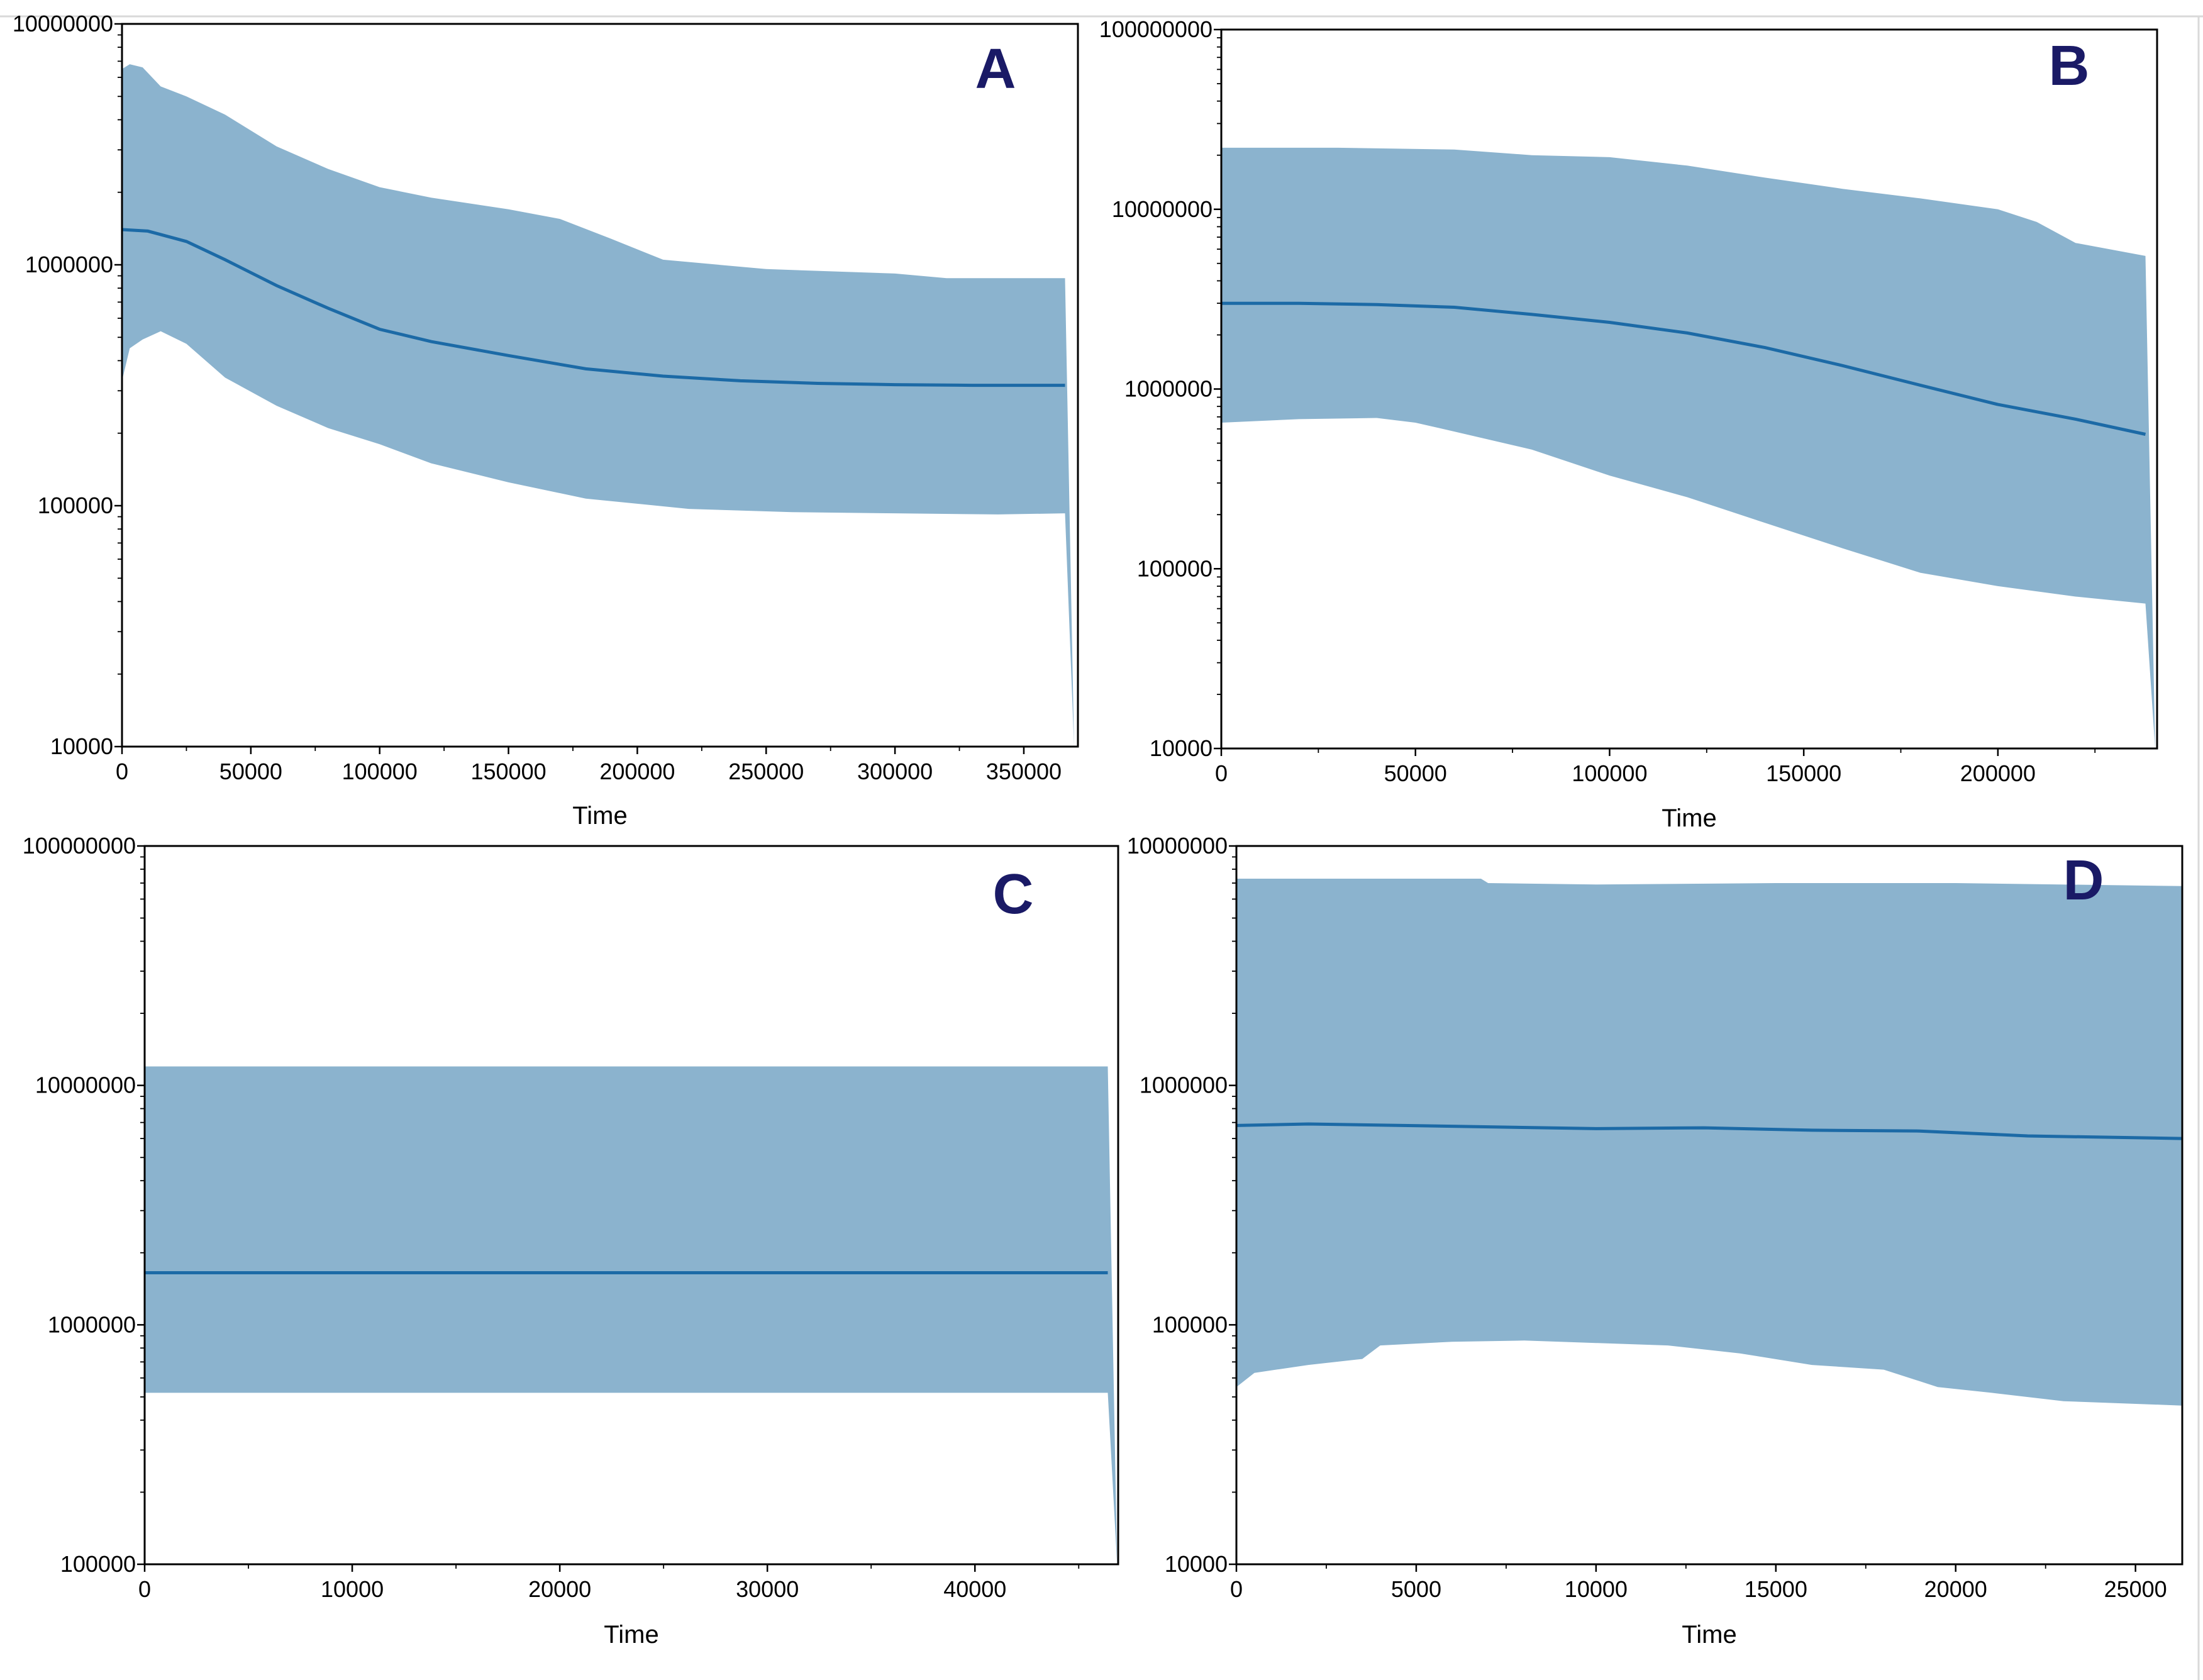 The width and height of the screenshot is (2203, 1680). I want to click on x-tick-label: 40000, so click(974, 1589).